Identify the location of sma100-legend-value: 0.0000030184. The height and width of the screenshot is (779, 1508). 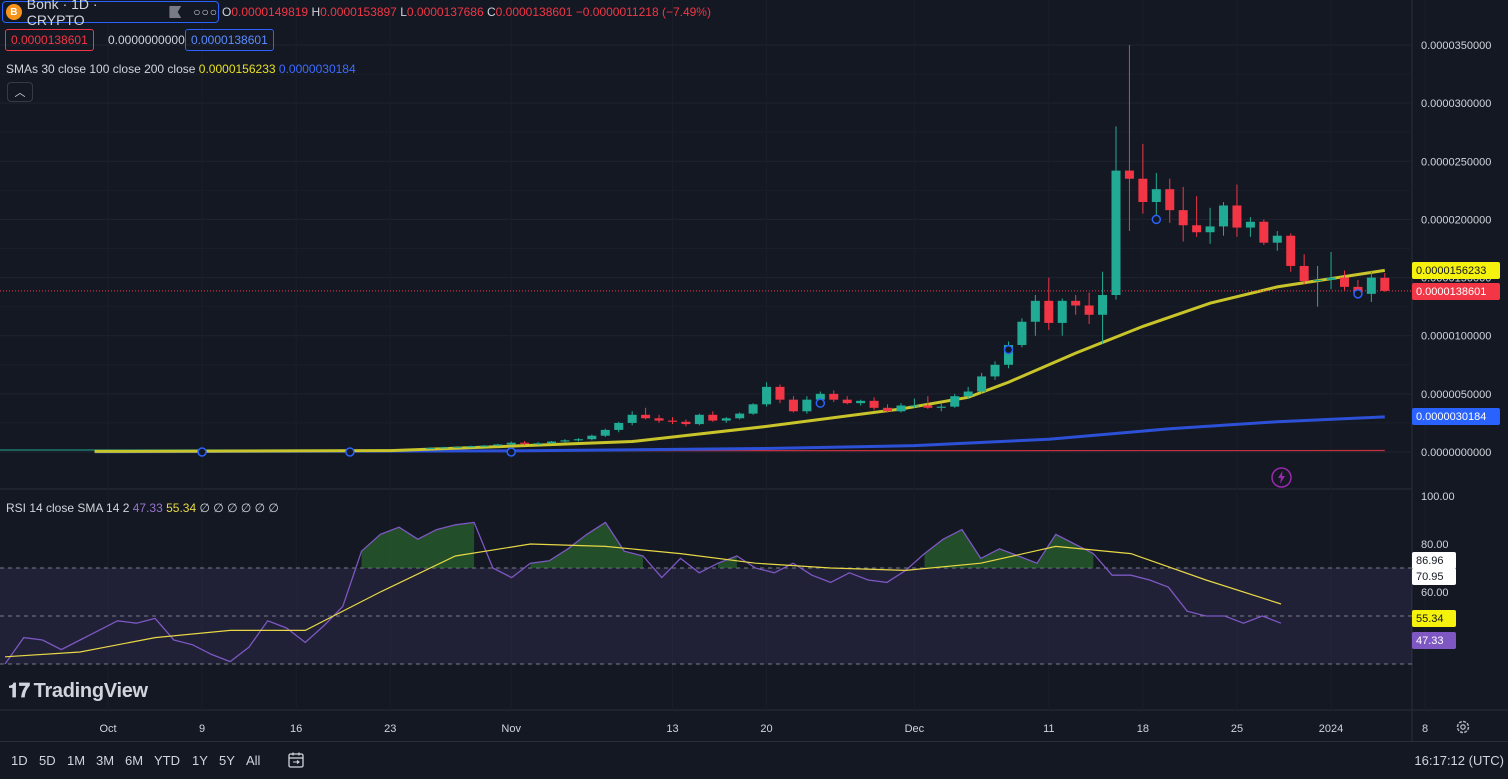
(317, 69).